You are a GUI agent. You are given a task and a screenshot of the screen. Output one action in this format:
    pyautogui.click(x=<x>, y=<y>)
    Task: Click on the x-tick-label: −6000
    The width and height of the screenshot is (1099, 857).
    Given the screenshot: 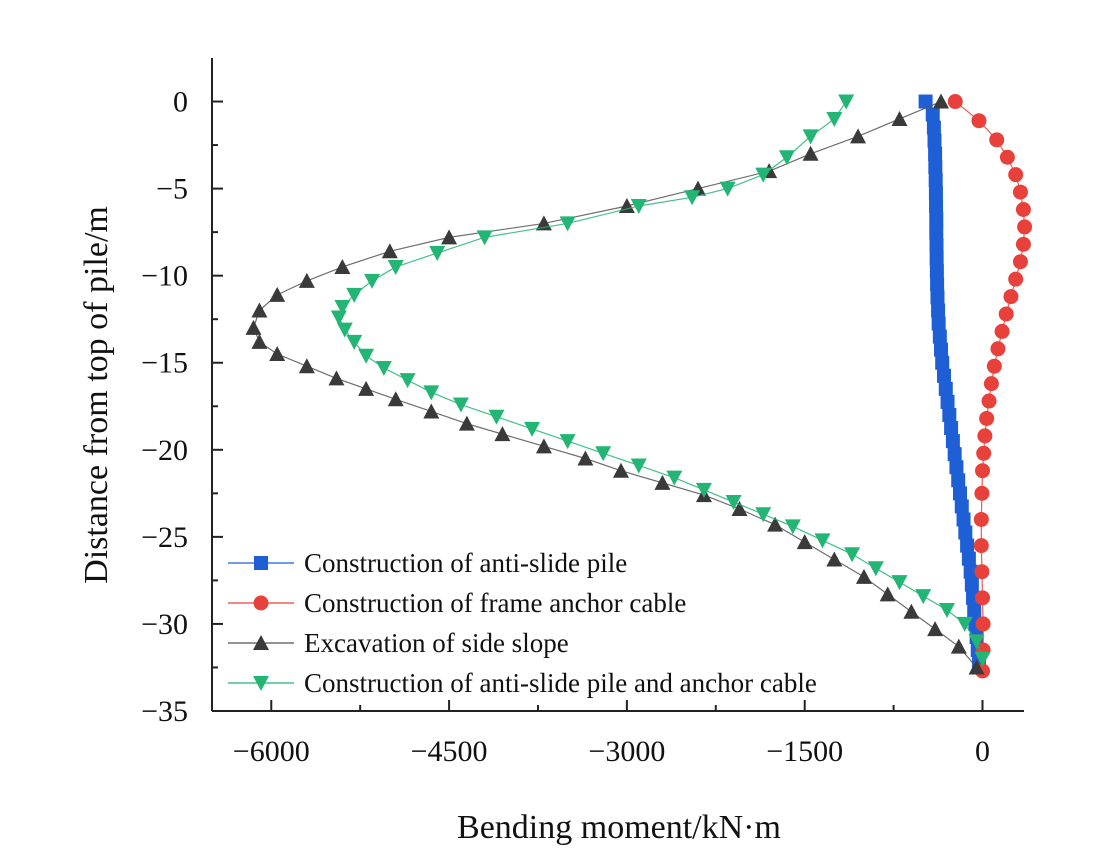 What is the action you would take?
    pyautogui.click(x=271, y=751)
    